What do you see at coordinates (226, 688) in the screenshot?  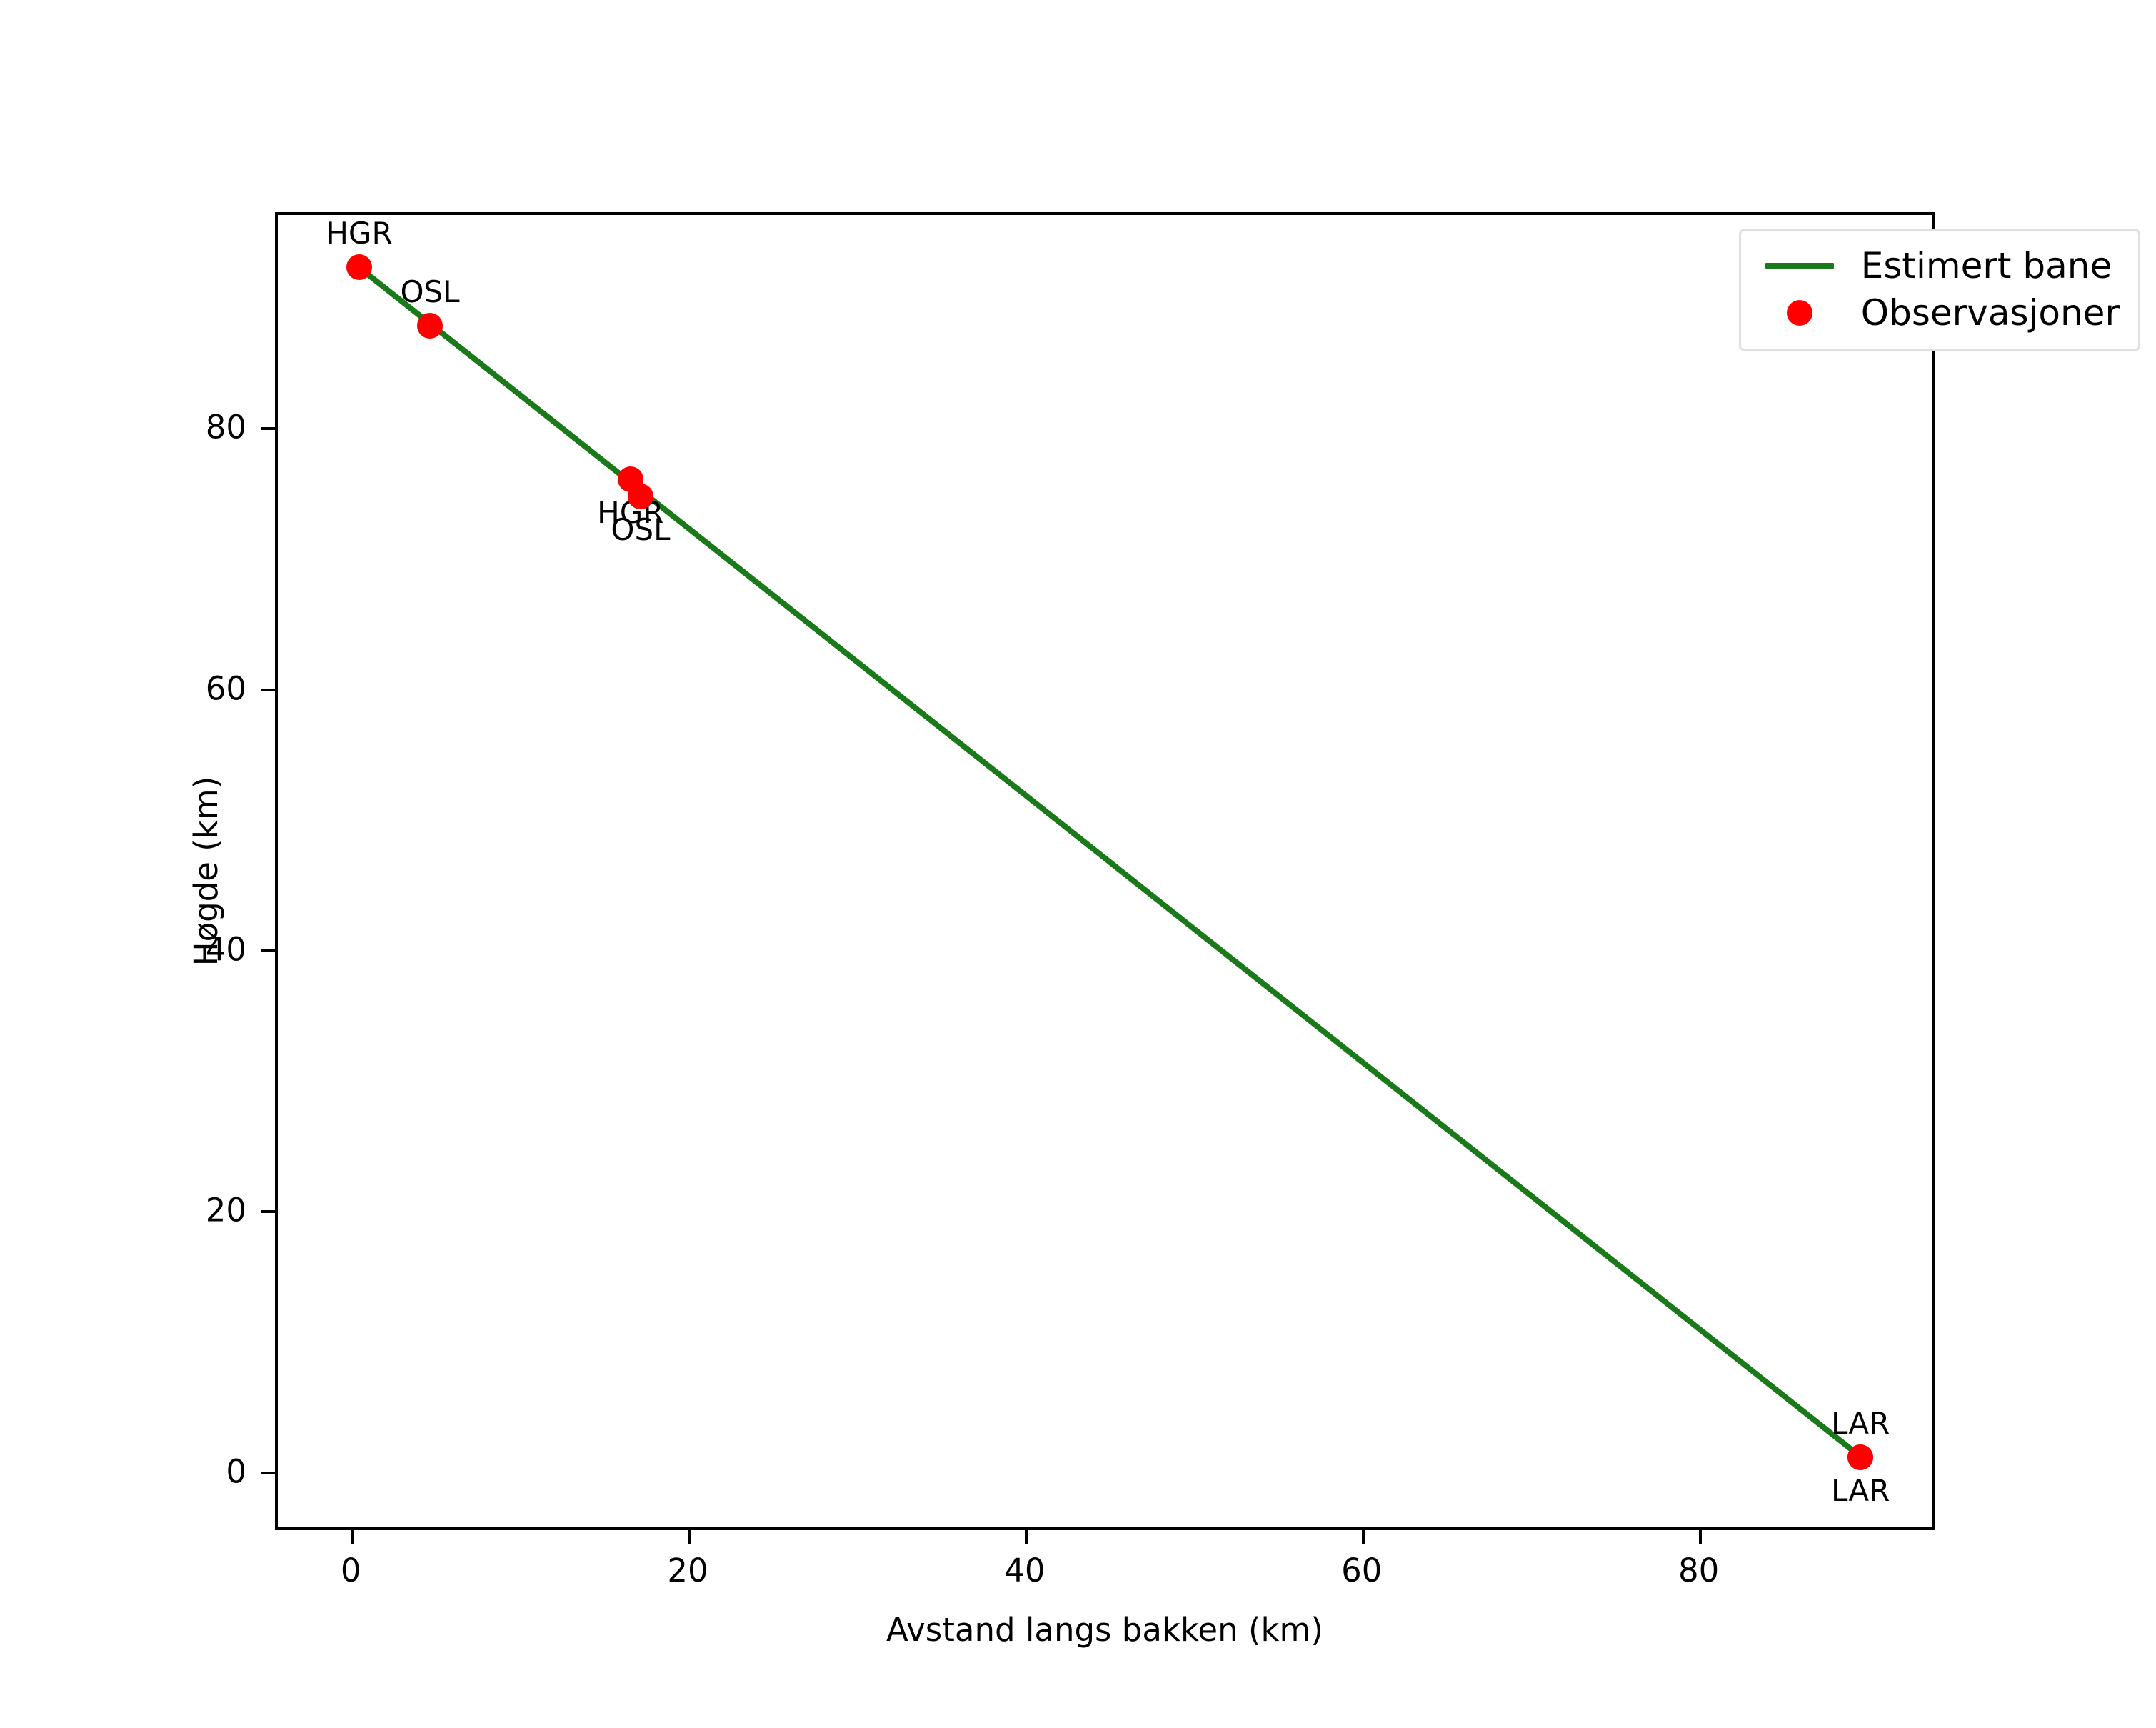 I see `y-axis-tick-label: 60` at bounding box center [226, 688].